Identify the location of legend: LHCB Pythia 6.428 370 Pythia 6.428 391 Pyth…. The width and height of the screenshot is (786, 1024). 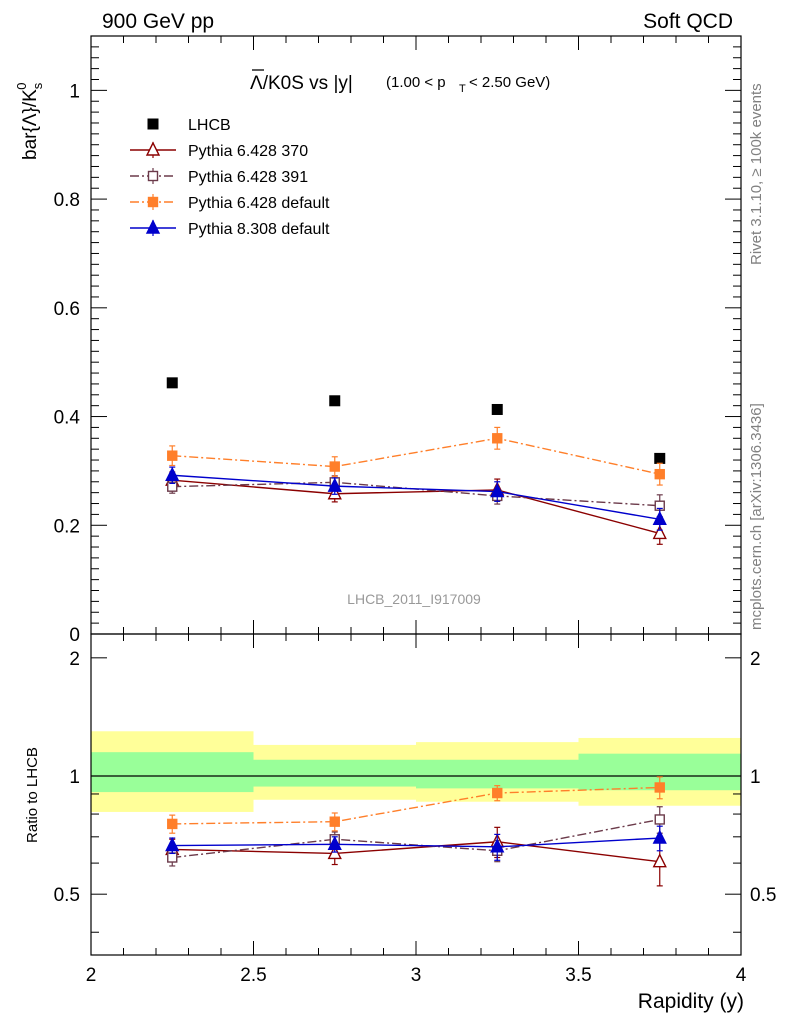
(230, 177).